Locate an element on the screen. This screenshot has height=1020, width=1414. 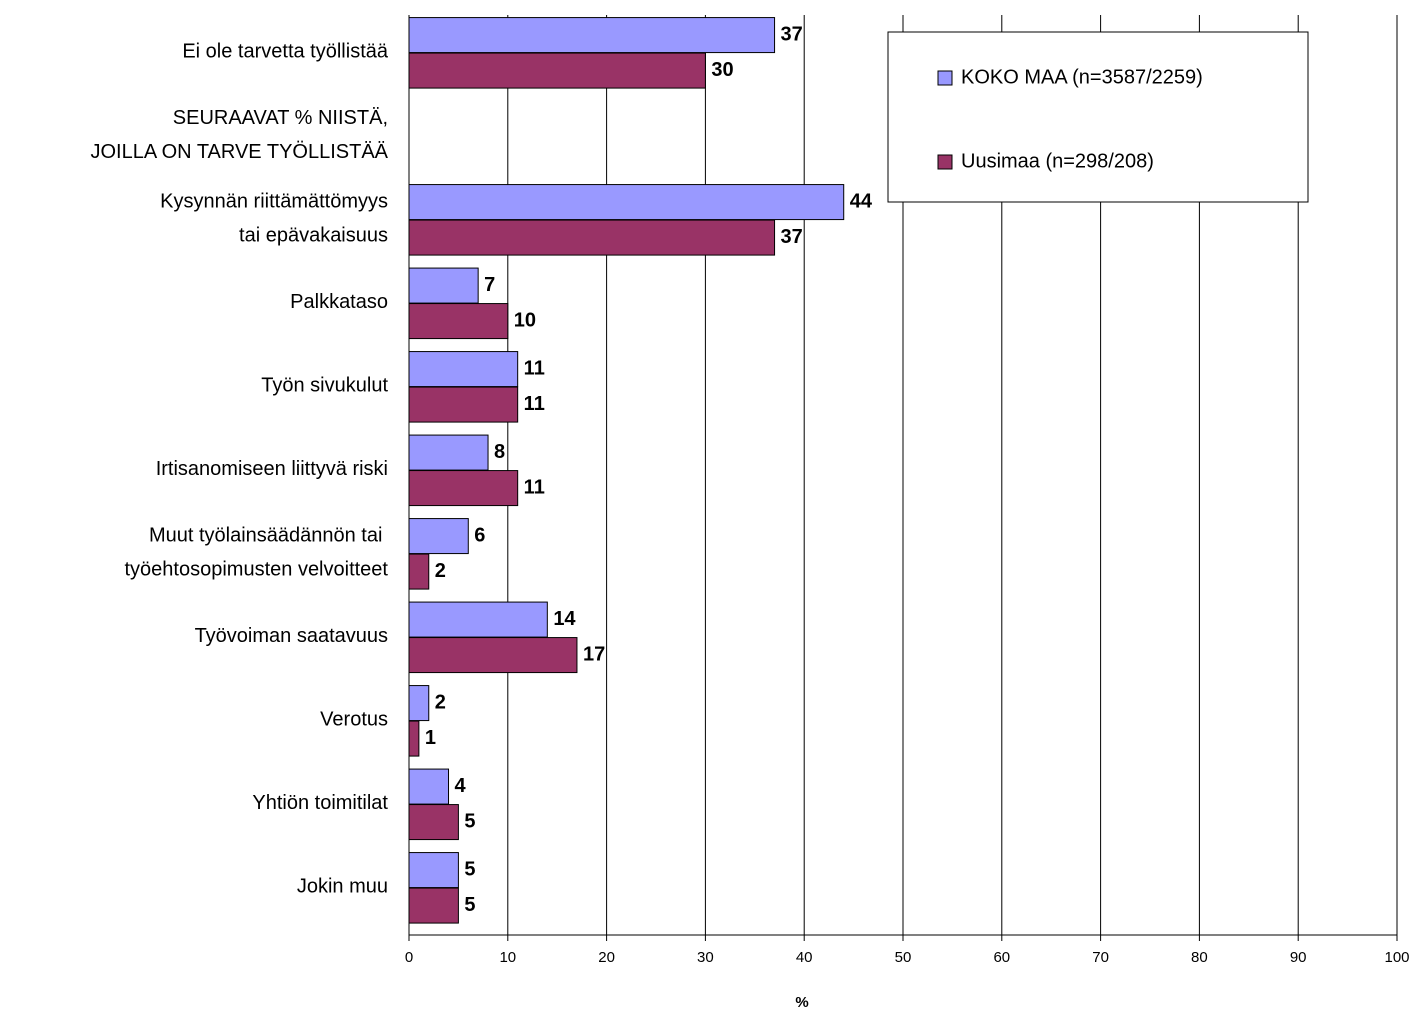
y-tick-label: Palkkataso is located at coordinates (339, 302).